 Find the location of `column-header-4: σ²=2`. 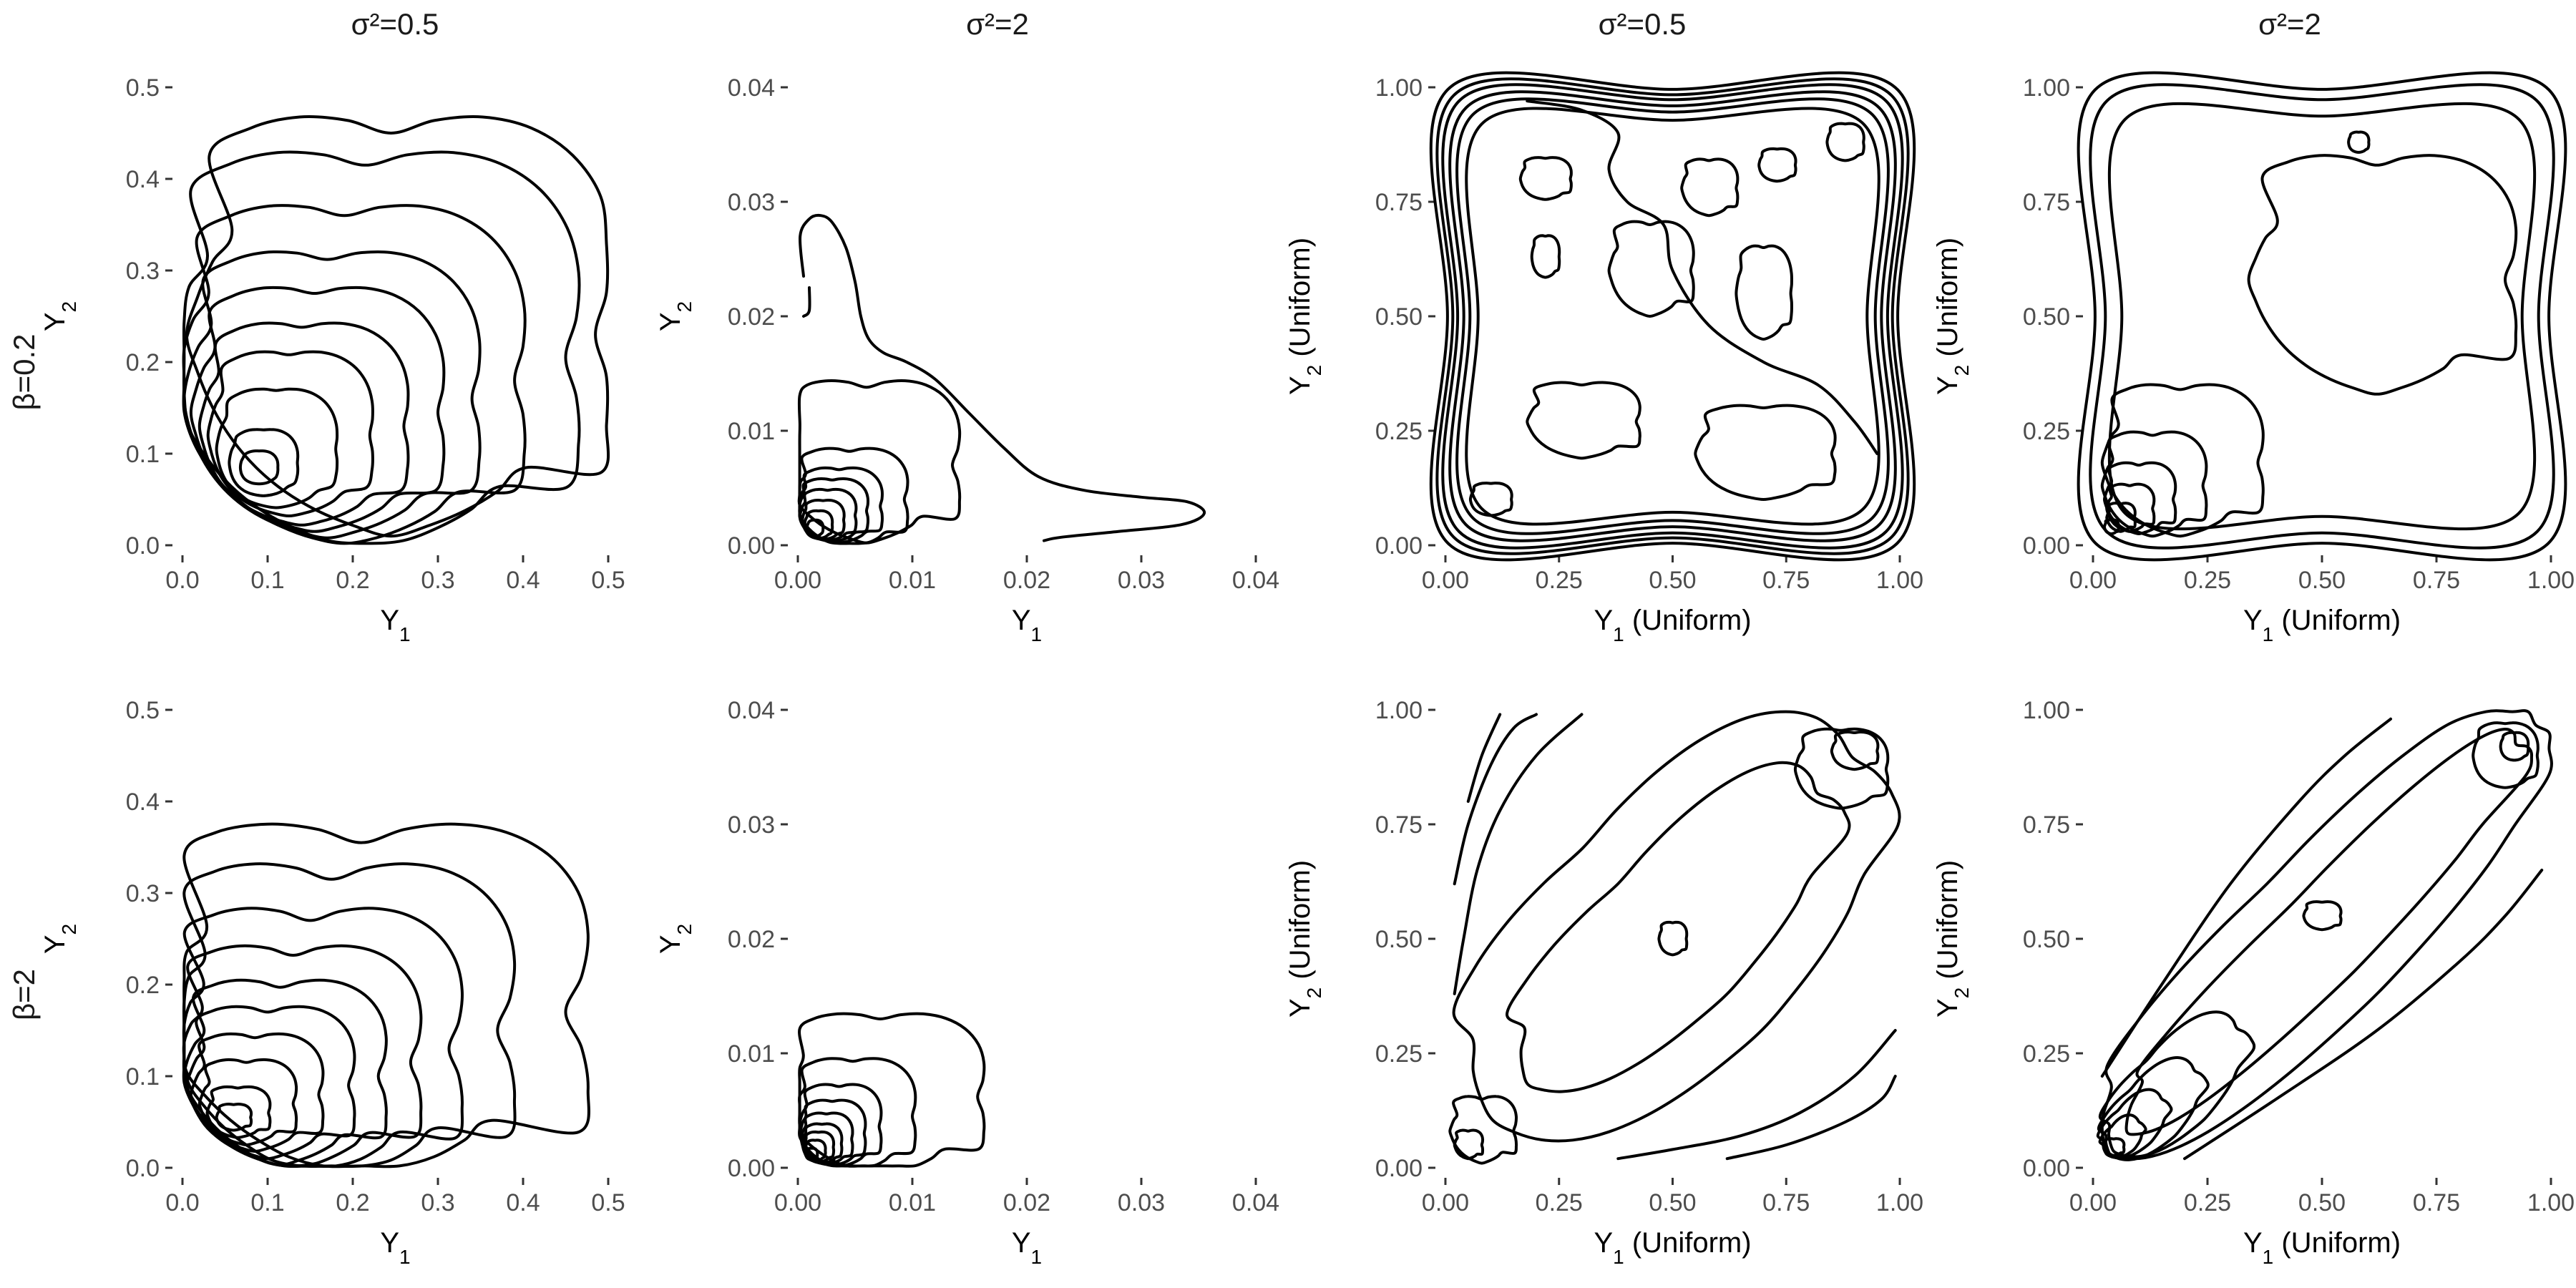

column-header-4: σ²=2 is located at coordinates (2289, 24).